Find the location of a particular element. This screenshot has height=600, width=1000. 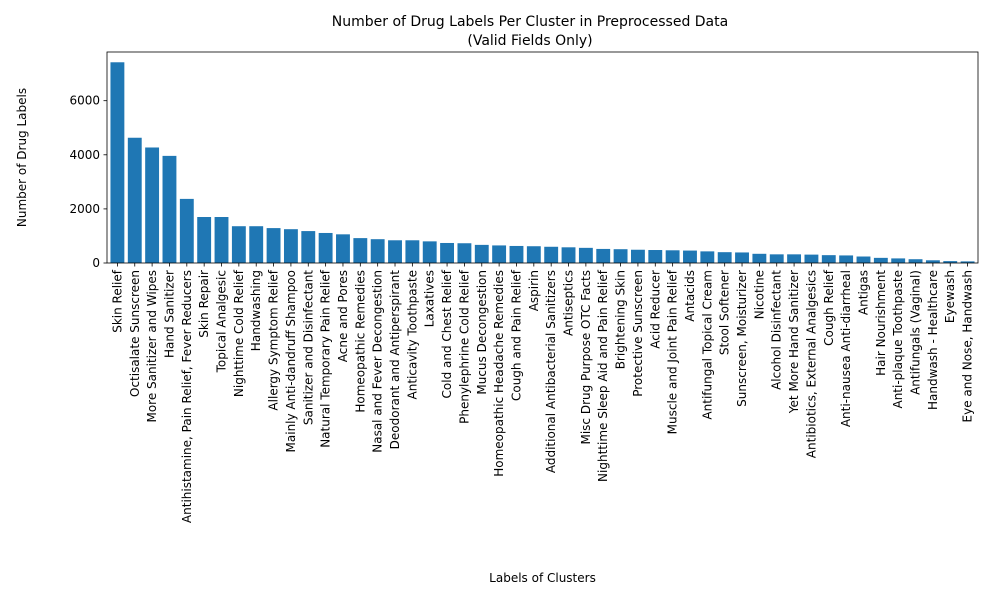

x-tick-label-33: Antacids is located at coordinates (690, 296).